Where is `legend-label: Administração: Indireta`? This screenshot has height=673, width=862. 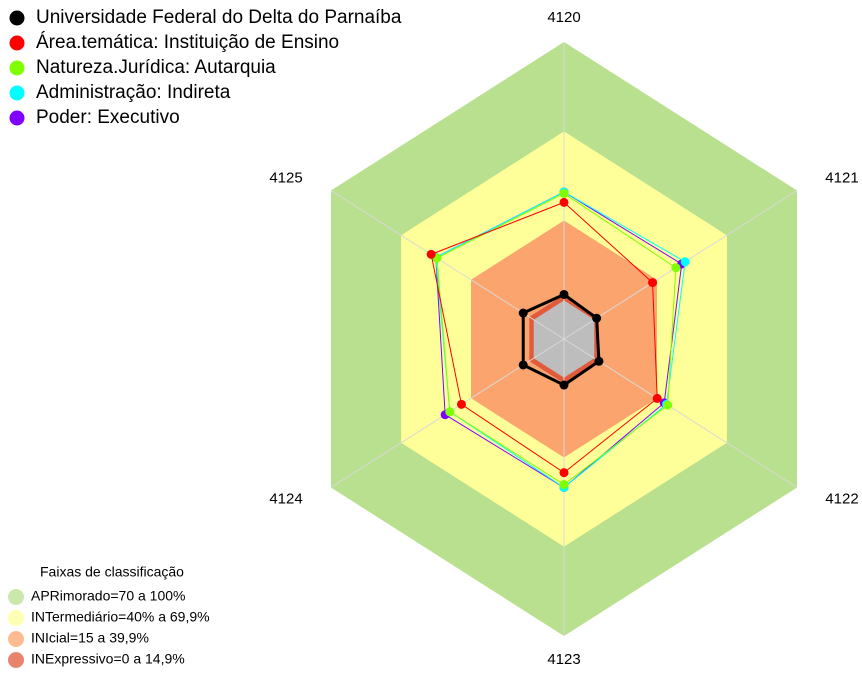
legend-label: Administração: Indireta is located at coordinates (133, 92).